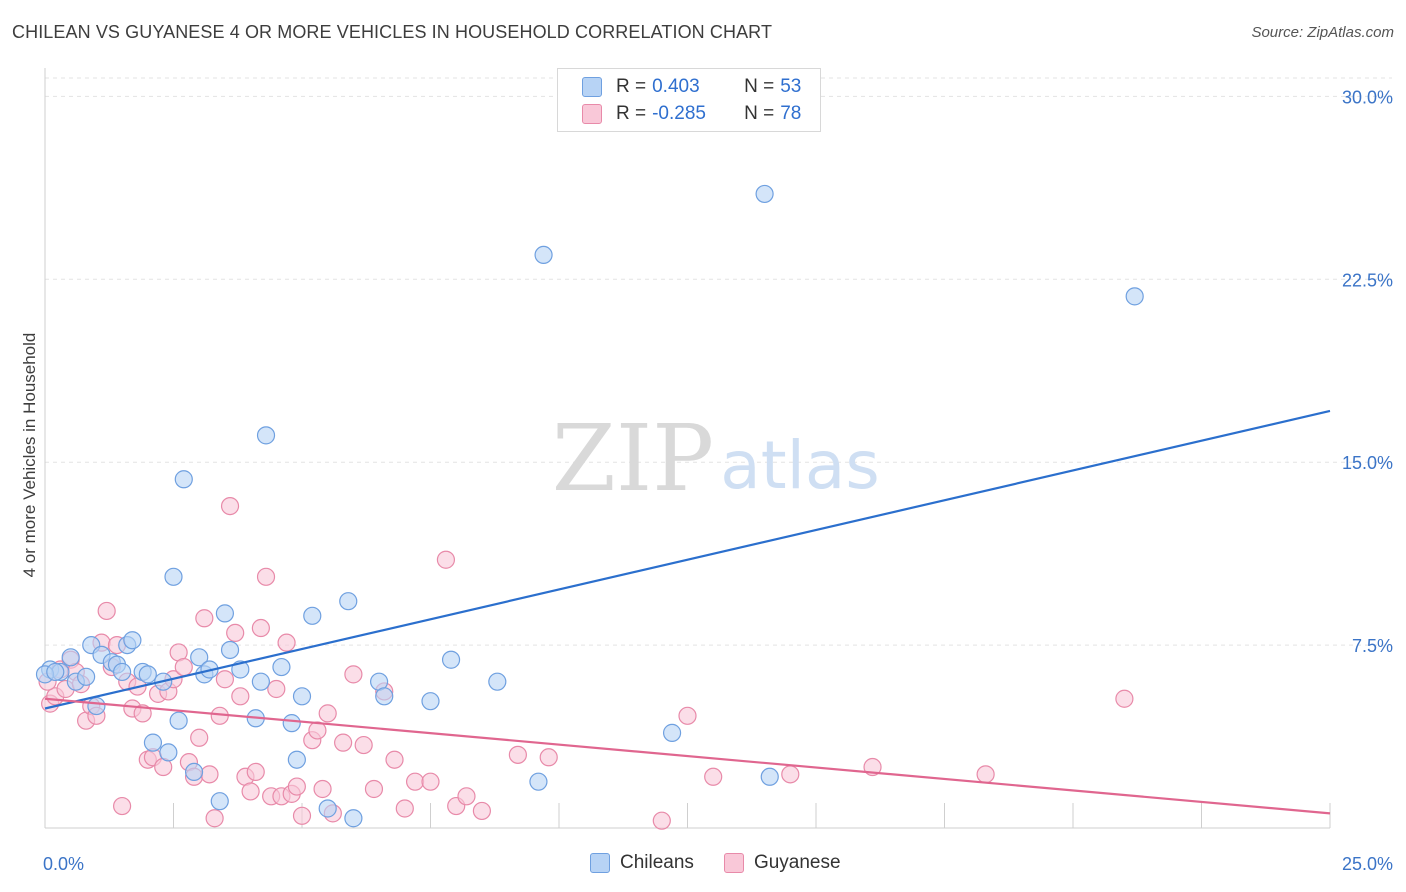 Image resolution: width=1406 pixels, height=892 pixels. Describe the element at coordinates (733, 863) in the screenshot. I see `guyanese-swatch` at that location.